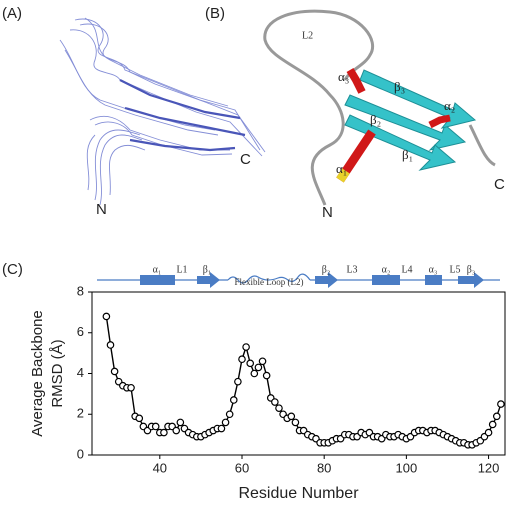 This screenshot has height=512, width=511. Describe the element at coordinates (407, 467) in the screenshot. I see `x-tick-label: 100` at that location.